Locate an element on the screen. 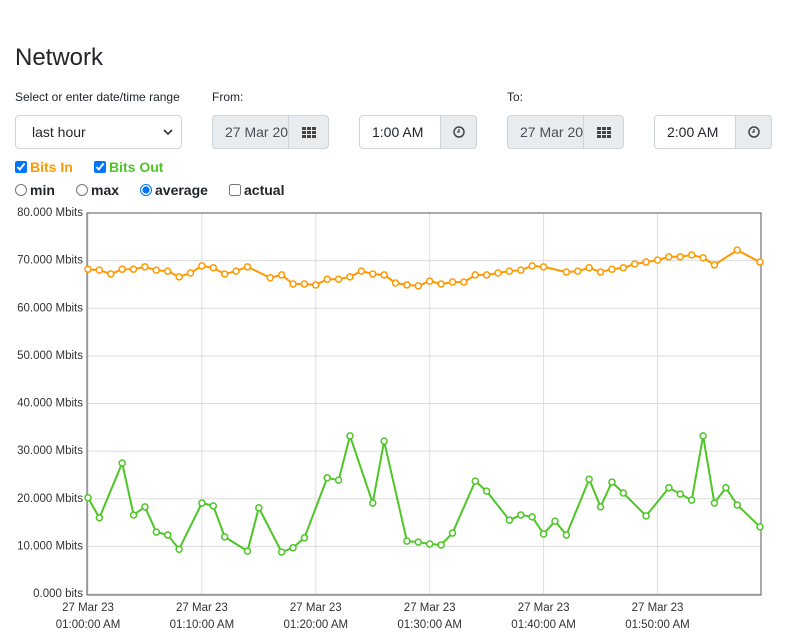 The width and height of the screenshot is (787, 634). y-tick-label: 20.000 Mbits is located at coordinates (50, 499).